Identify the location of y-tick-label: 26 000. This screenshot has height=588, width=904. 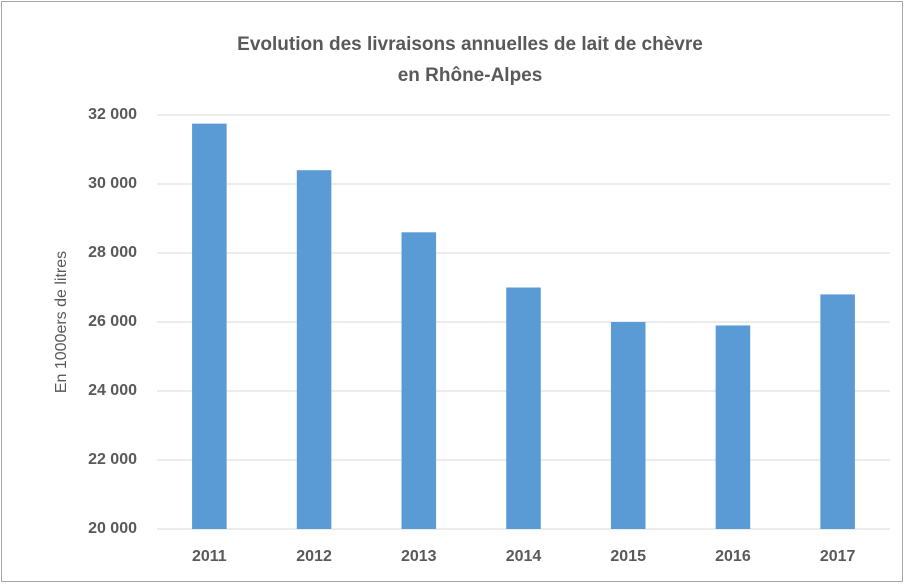
(112, 321).